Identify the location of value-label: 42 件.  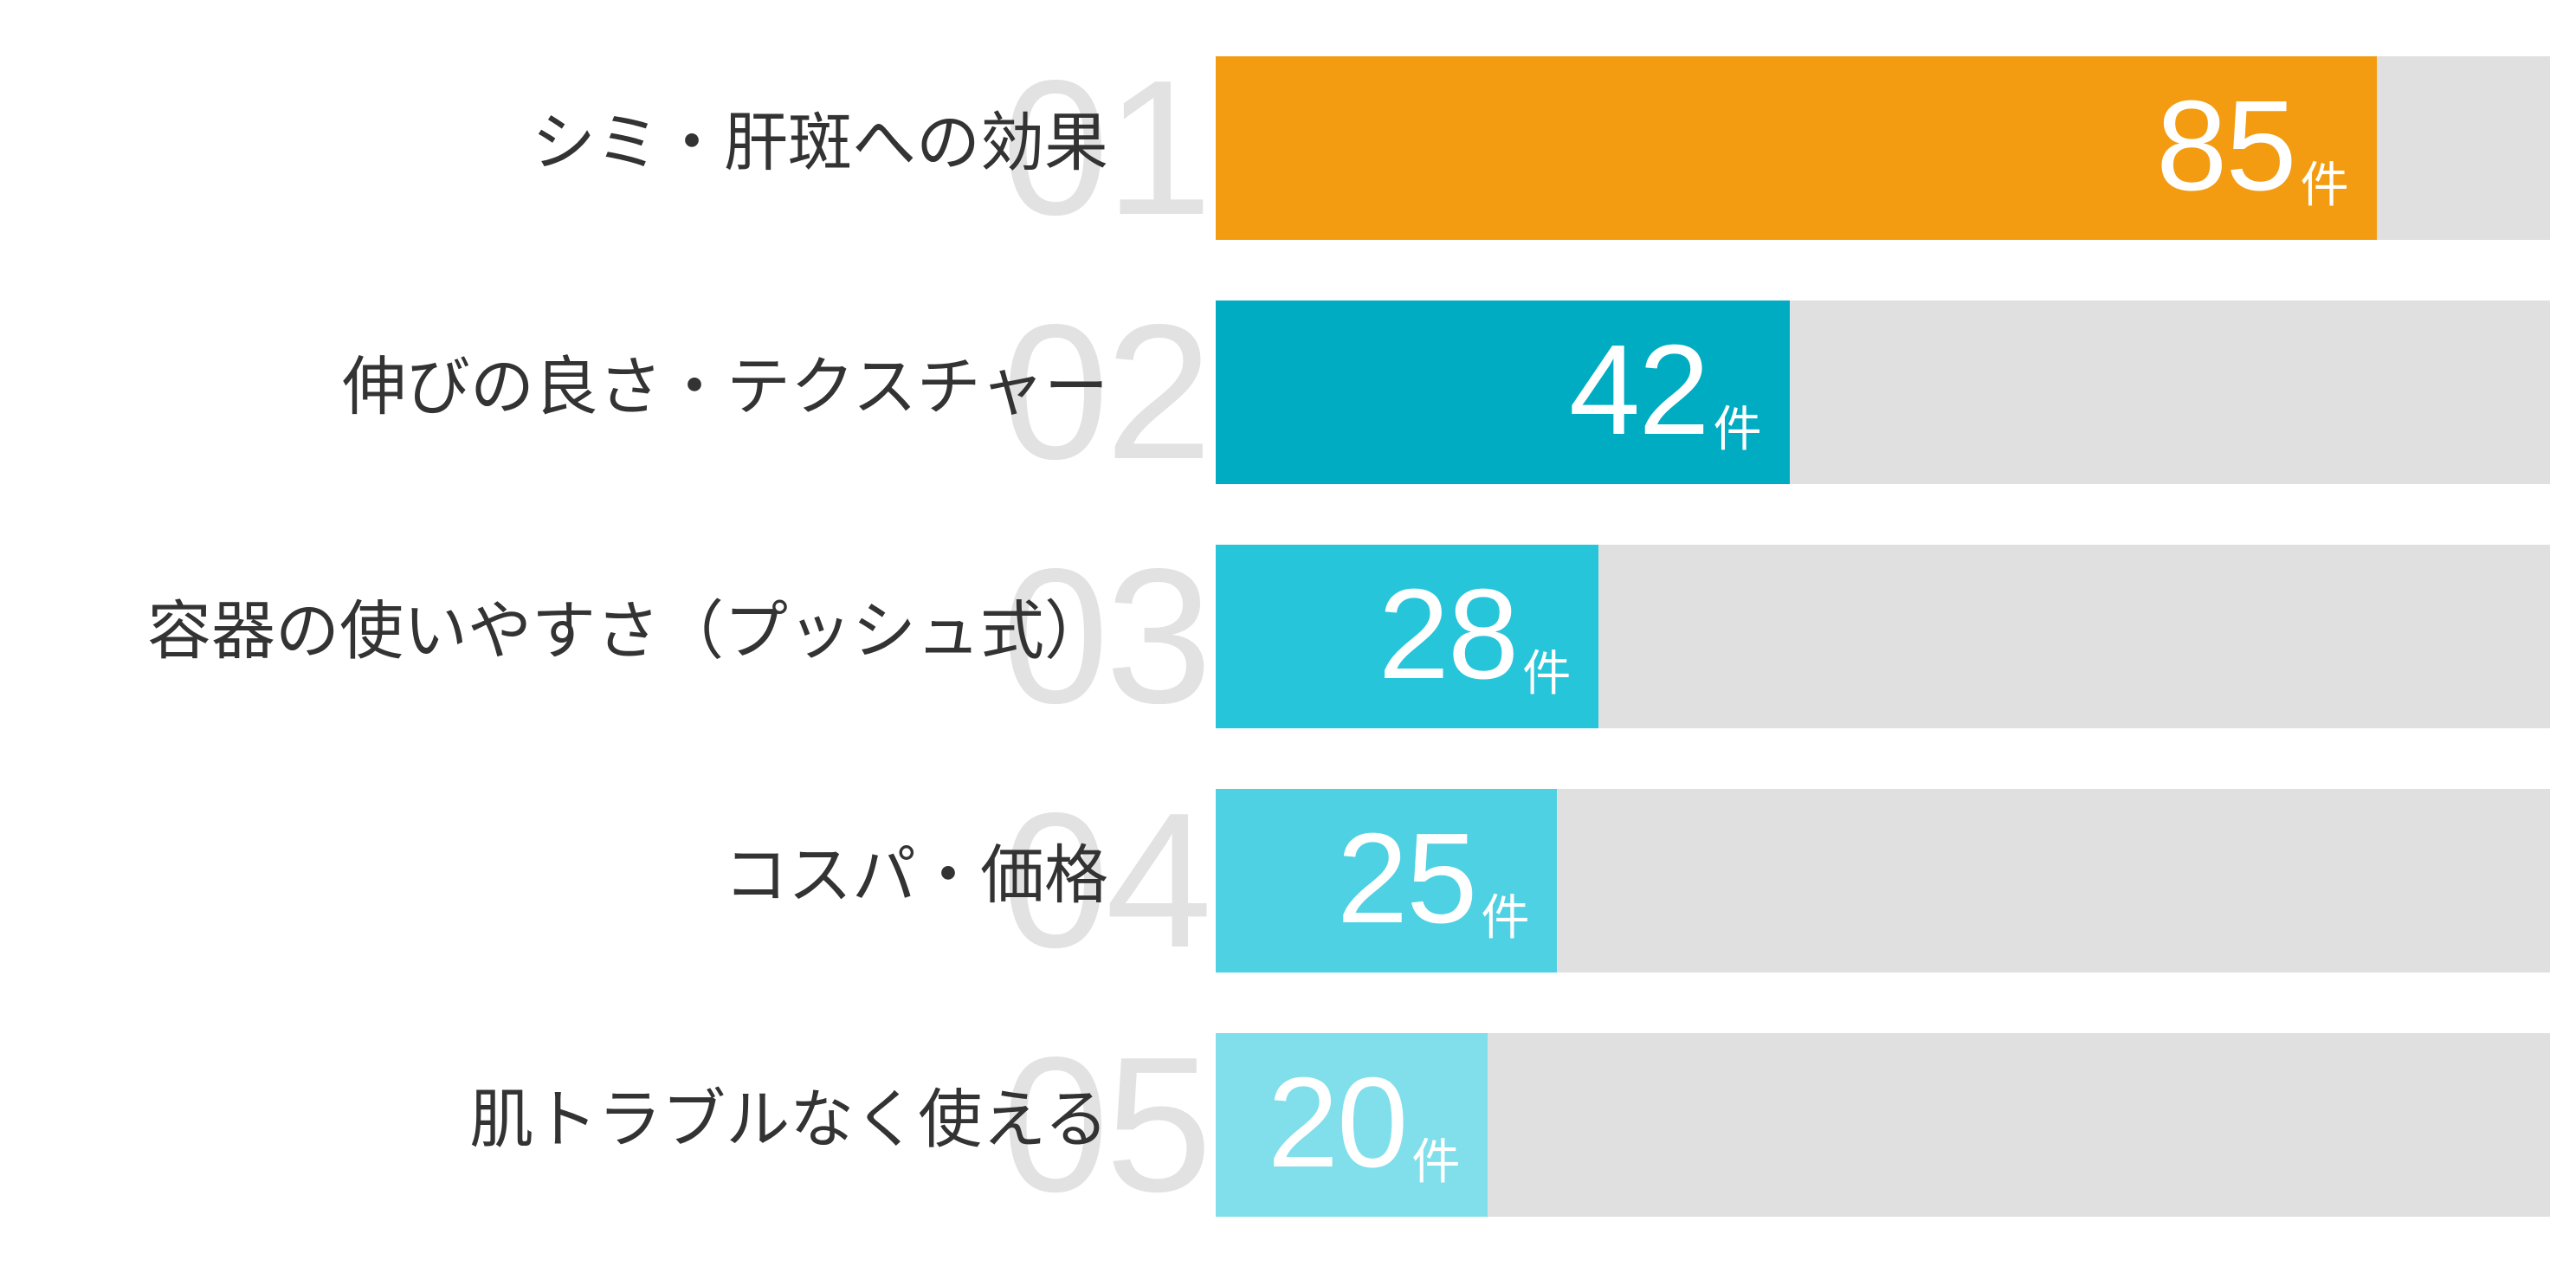
(1665, 390).